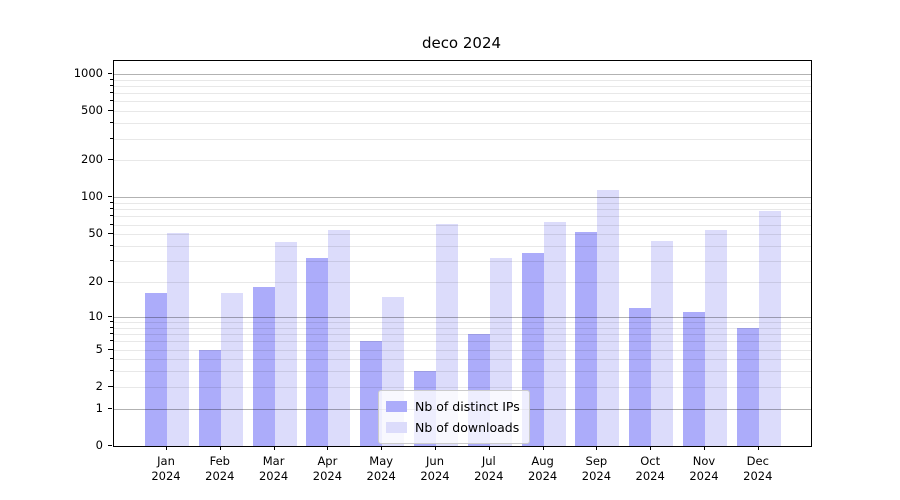  I want to click on x-tick-label: Oct 2024, so click(650, 468).